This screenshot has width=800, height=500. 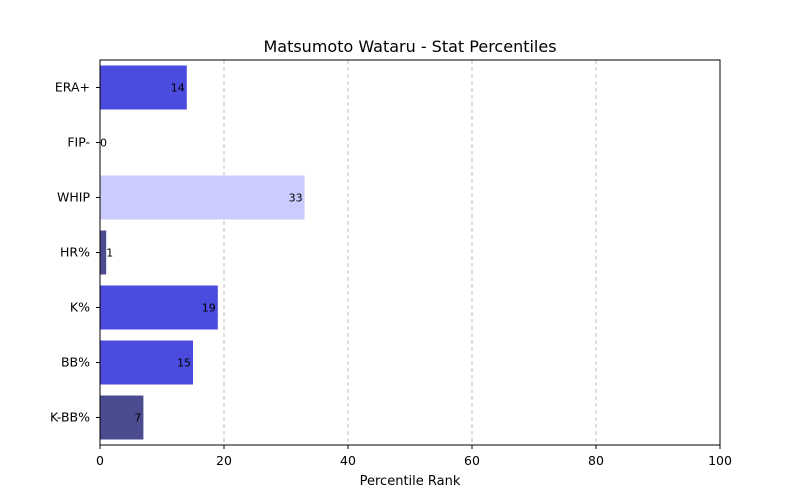 I want to click on y-tick-label: WHIP, so click(x=73, y=197).